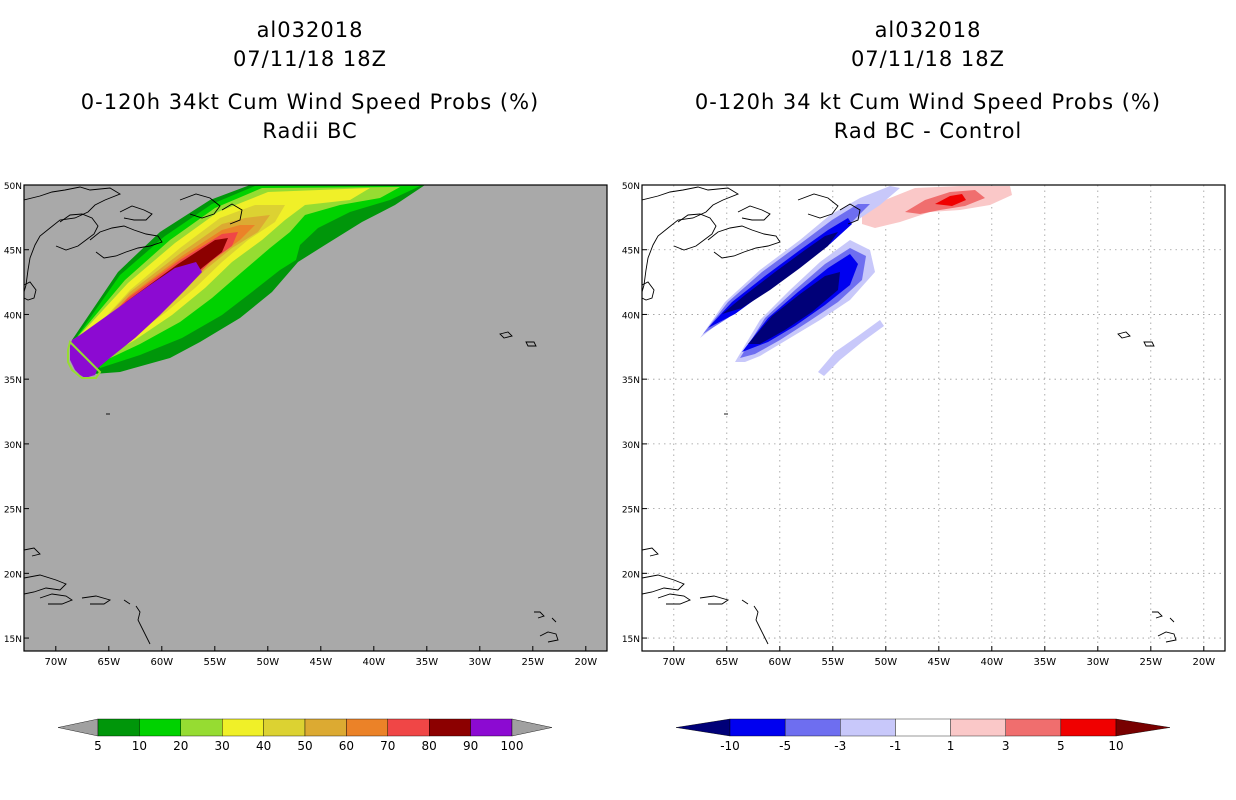 Image resolution: width=1236 pixels, height=800 pixels. Describe the element at coordinates (310, 30) in the screenshot. I see `left-storm-id: al032018` at that location.